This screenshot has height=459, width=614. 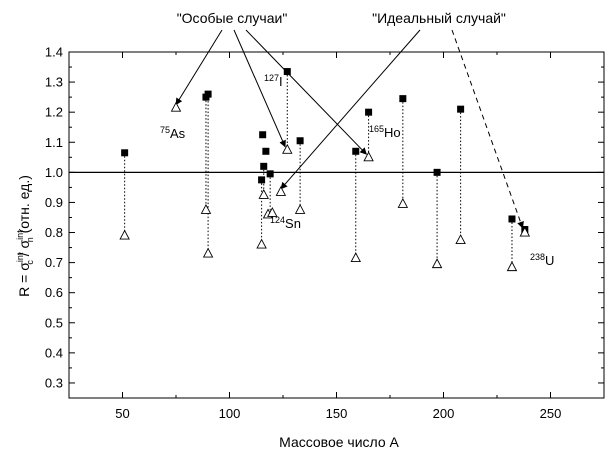 I want to click on isotope-label-ho: 165Ho, so click(x=385, y=132).